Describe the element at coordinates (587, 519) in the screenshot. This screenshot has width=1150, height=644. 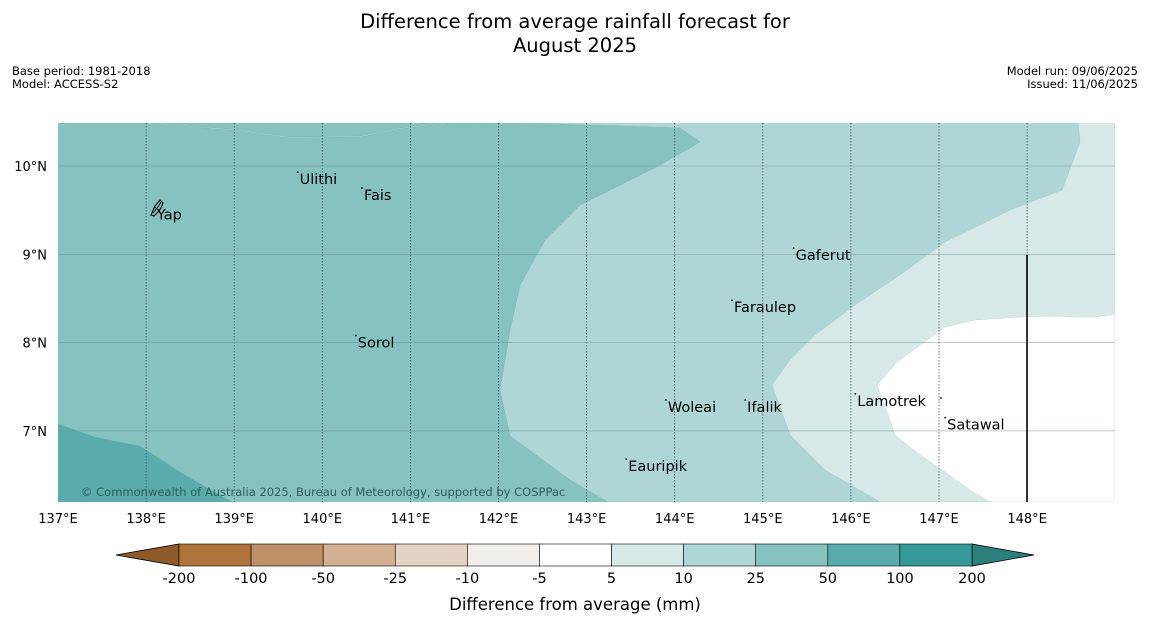
I see `lon-tick-label: 143°E` at that location.